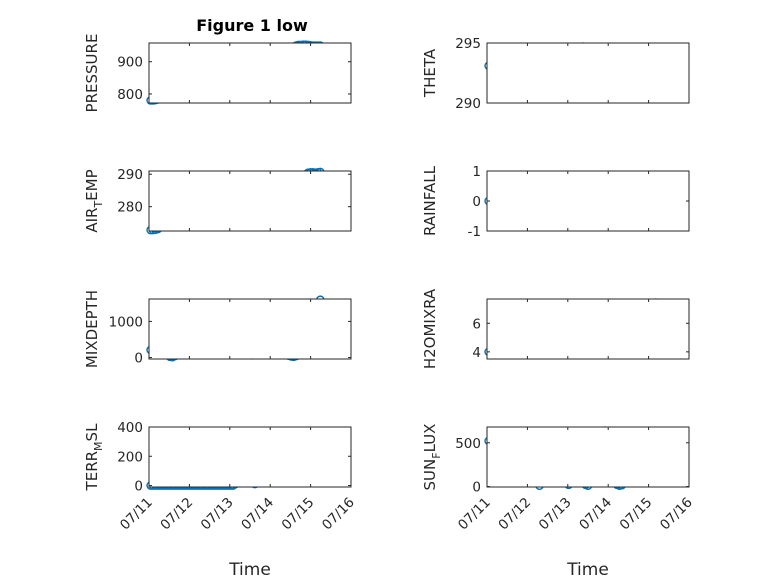 The width and height of the screenshot is (778, 583). Describe the element at coordinates (474, 232) in the screenshot. I see `y-tick-label: -1` at that location.